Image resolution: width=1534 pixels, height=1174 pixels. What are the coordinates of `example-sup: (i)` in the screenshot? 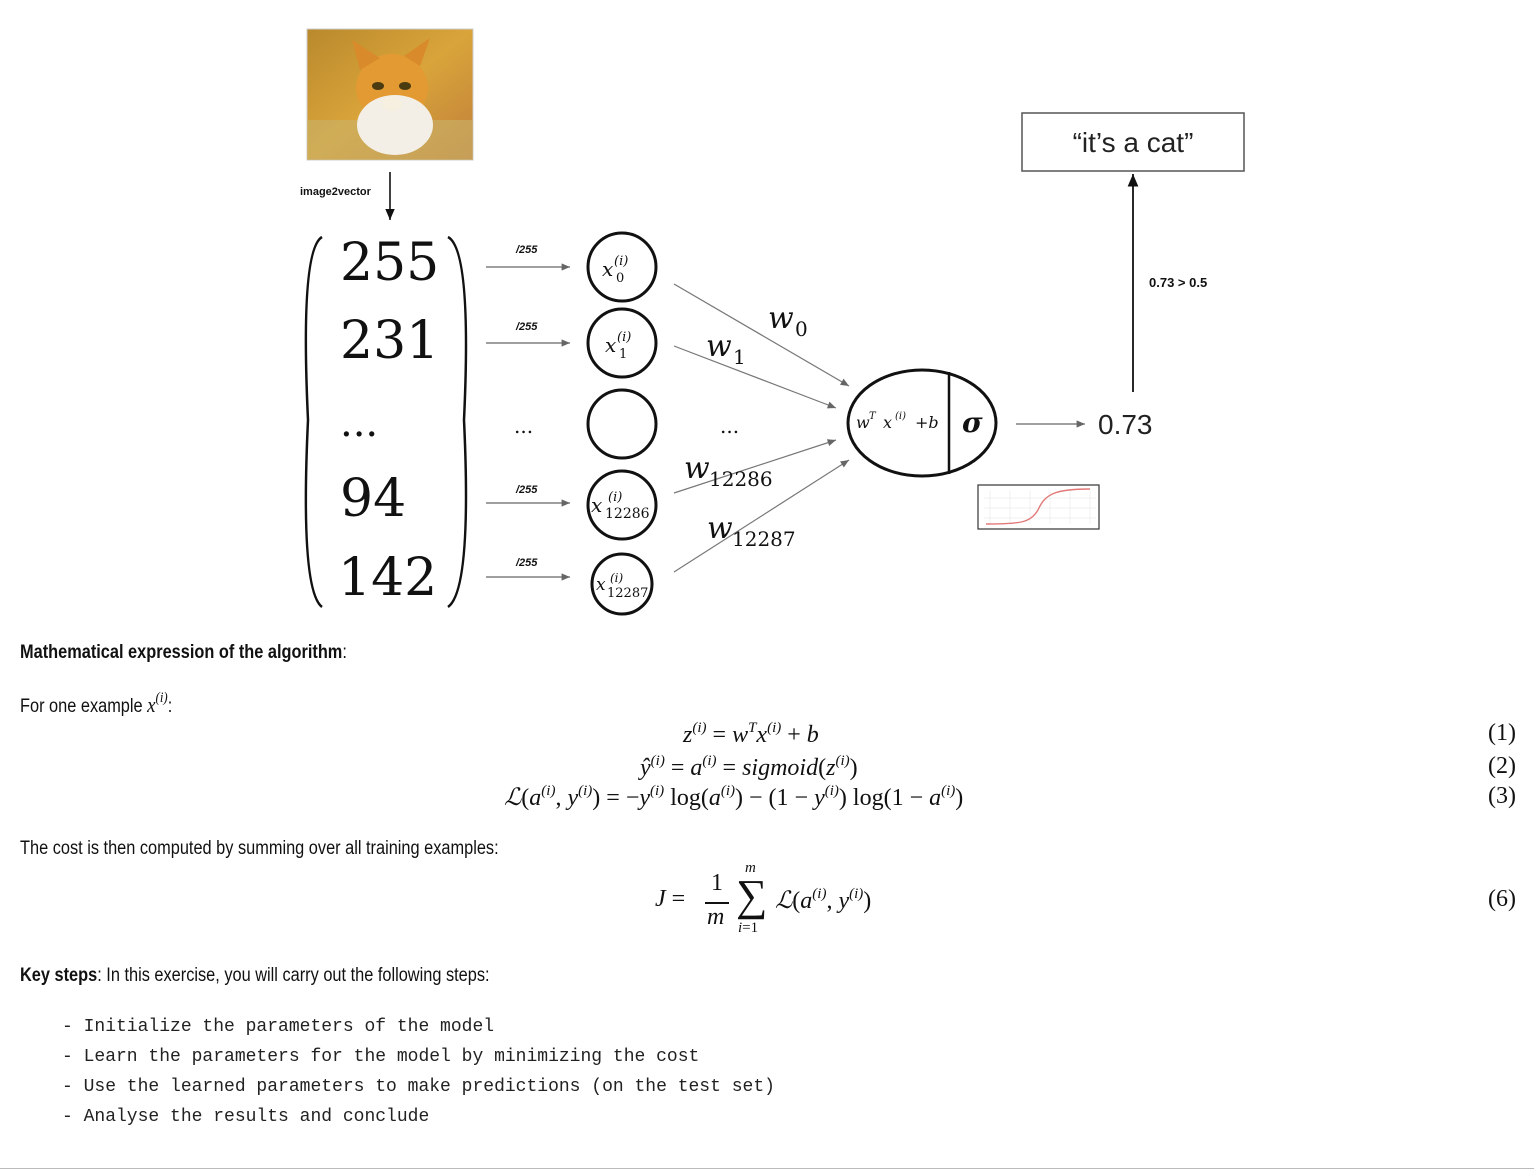 It's located at (161, 698).